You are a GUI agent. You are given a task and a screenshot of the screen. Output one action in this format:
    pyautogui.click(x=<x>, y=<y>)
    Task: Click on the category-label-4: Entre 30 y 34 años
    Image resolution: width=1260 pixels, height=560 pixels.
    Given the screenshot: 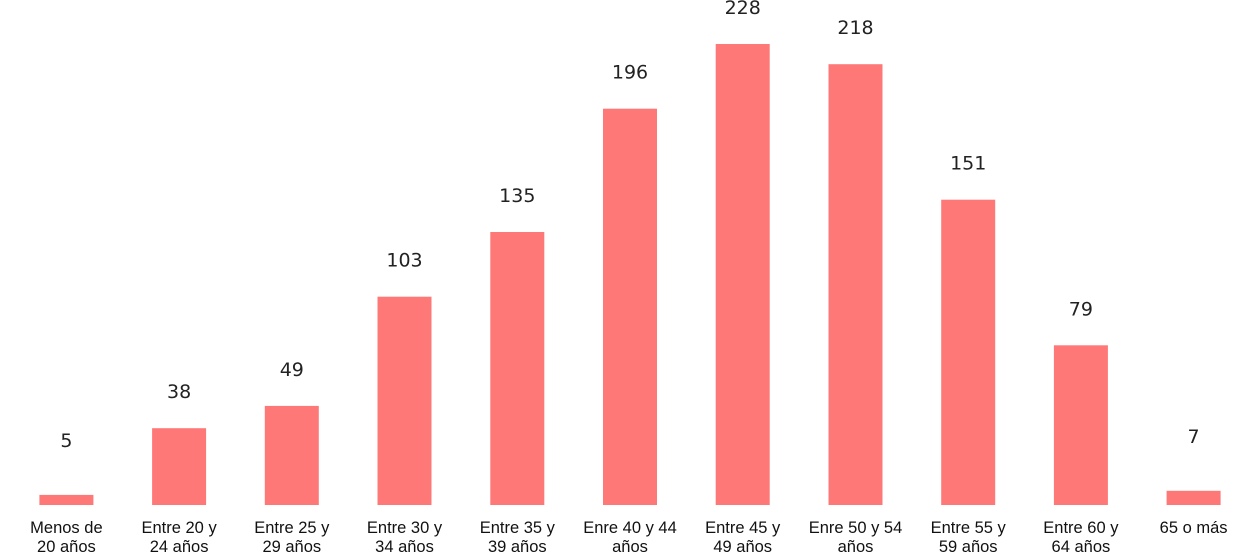 What is the action you would take?
    pyautogui.click(x=405, y=537)
    